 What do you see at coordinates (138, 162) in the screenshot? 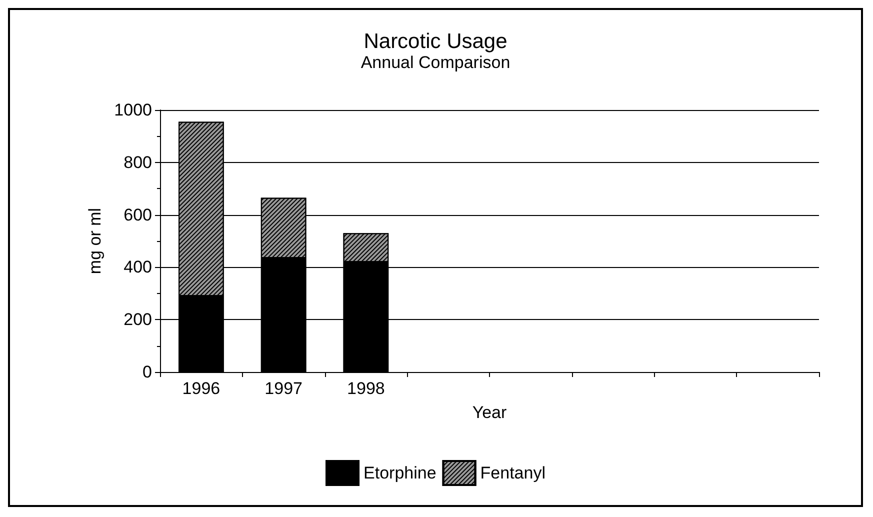
I see `y-tick-label: 800` at bounding box center [138, 162].